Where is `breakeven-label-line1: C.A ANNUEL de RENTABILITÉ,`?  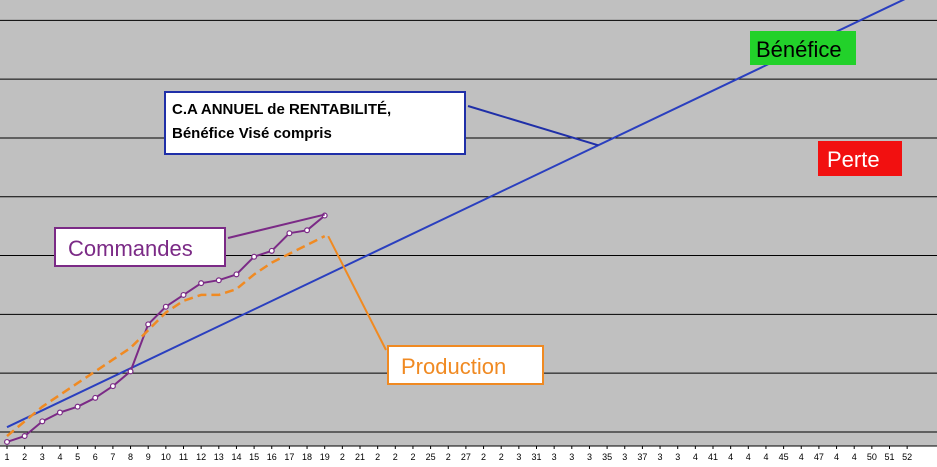
breakeven-label-line1: C.A ANNUEL de RENTABILITÉ, is located at coordinates (281, 109).